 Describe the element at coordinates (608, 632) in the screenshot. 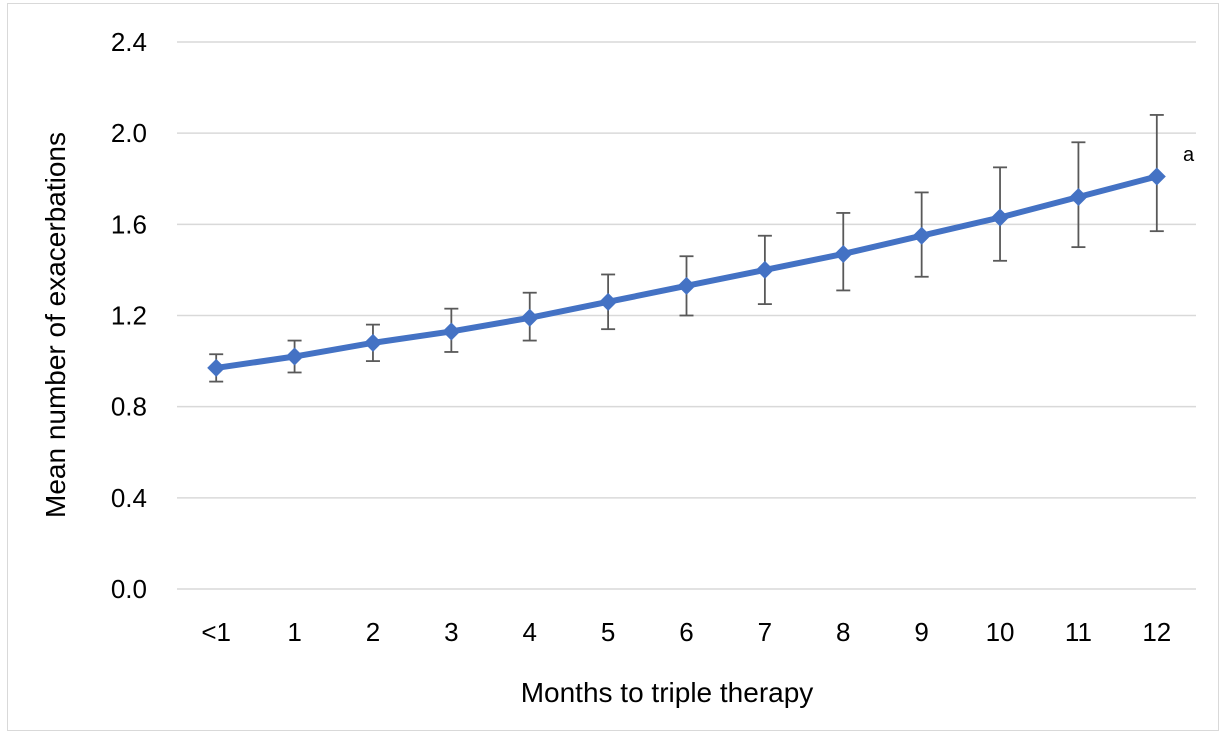

I see `x-tick-label: 5` at that location.